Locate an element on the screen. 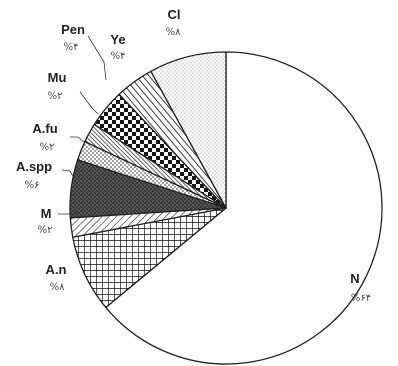 The width and height of the screenshot is (398, 366). leader-line-pen is located at coordinates (97, 58).